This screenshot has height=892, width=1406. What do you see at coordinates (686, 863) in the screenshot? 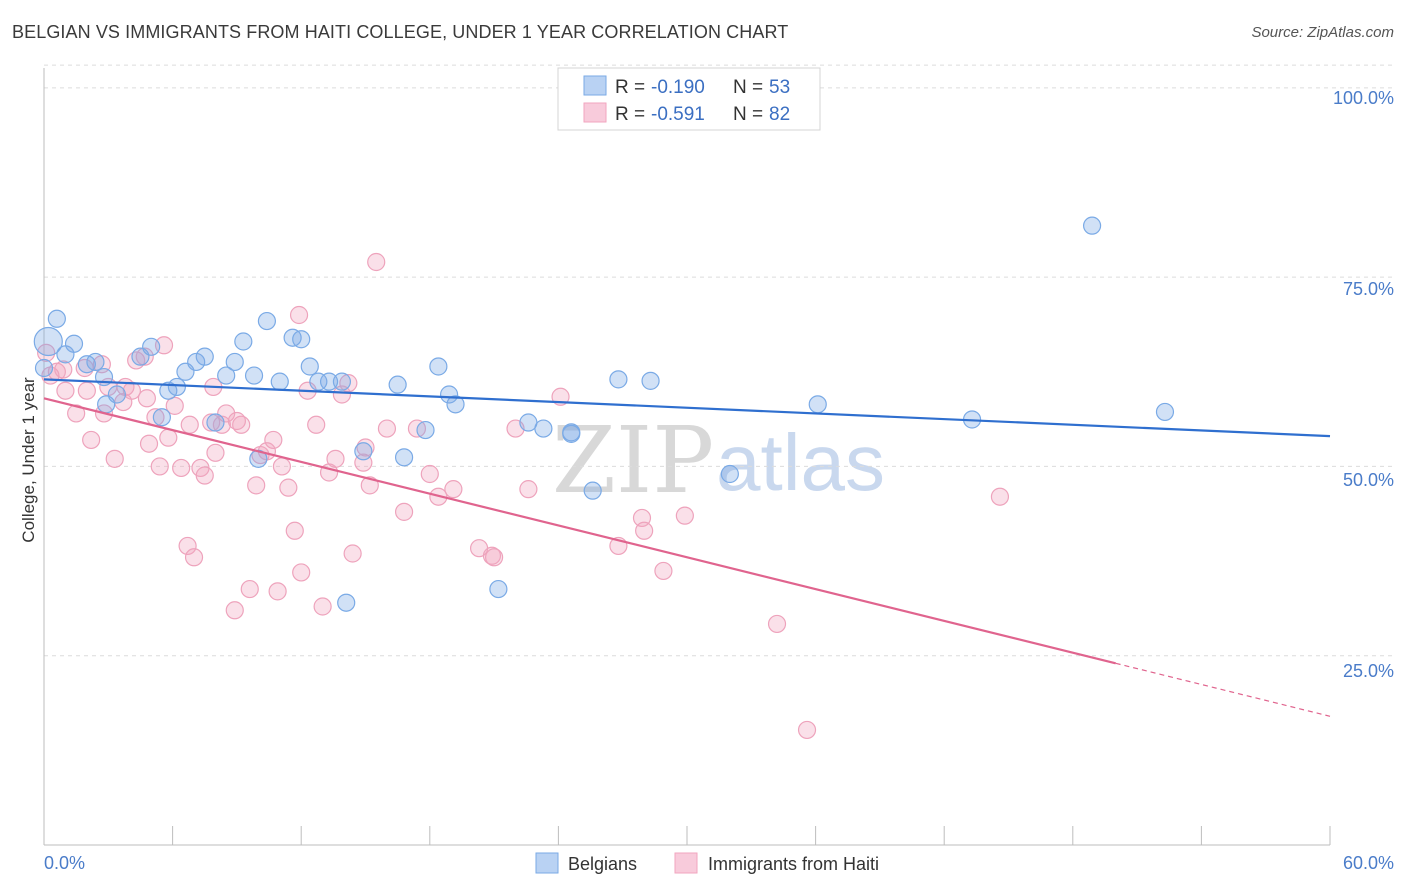
I see `bottom-legend-swatch-haiti` at bounding box center [686, 863].